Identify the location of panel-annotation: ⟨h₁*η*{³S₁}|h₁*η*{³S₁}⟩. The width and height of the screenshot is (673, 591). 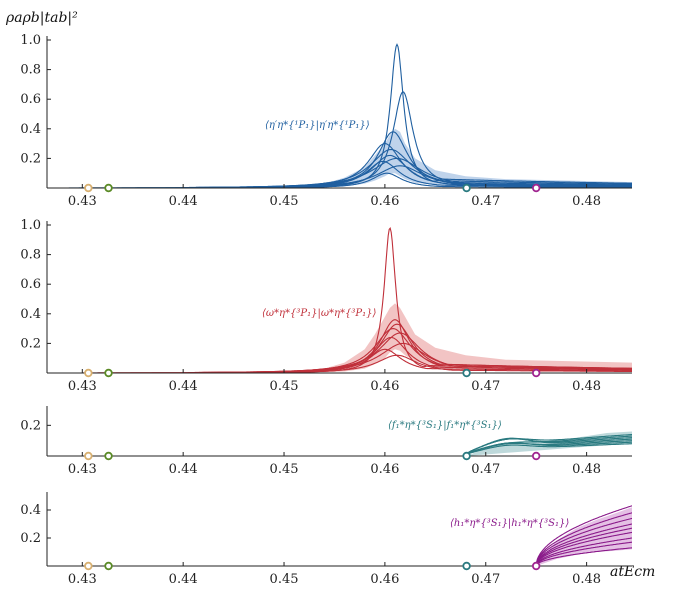
(509, 523).